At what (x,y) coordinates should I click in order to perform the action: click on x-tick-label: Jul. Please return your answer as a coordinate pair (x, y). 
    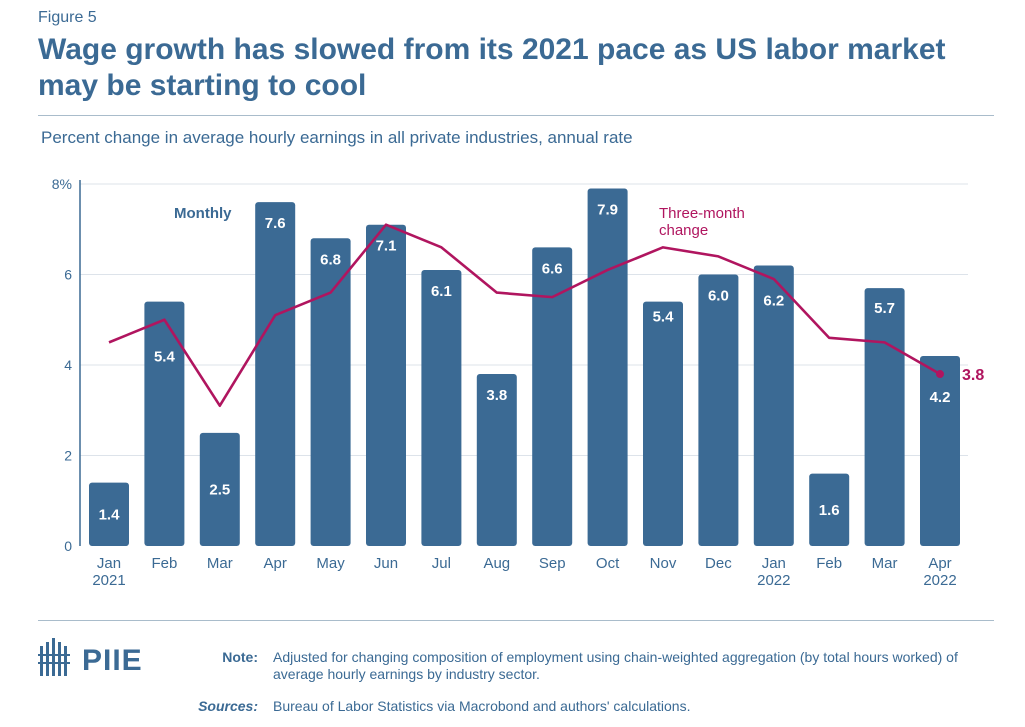
    Looking at the image, I should click on (441, 563).